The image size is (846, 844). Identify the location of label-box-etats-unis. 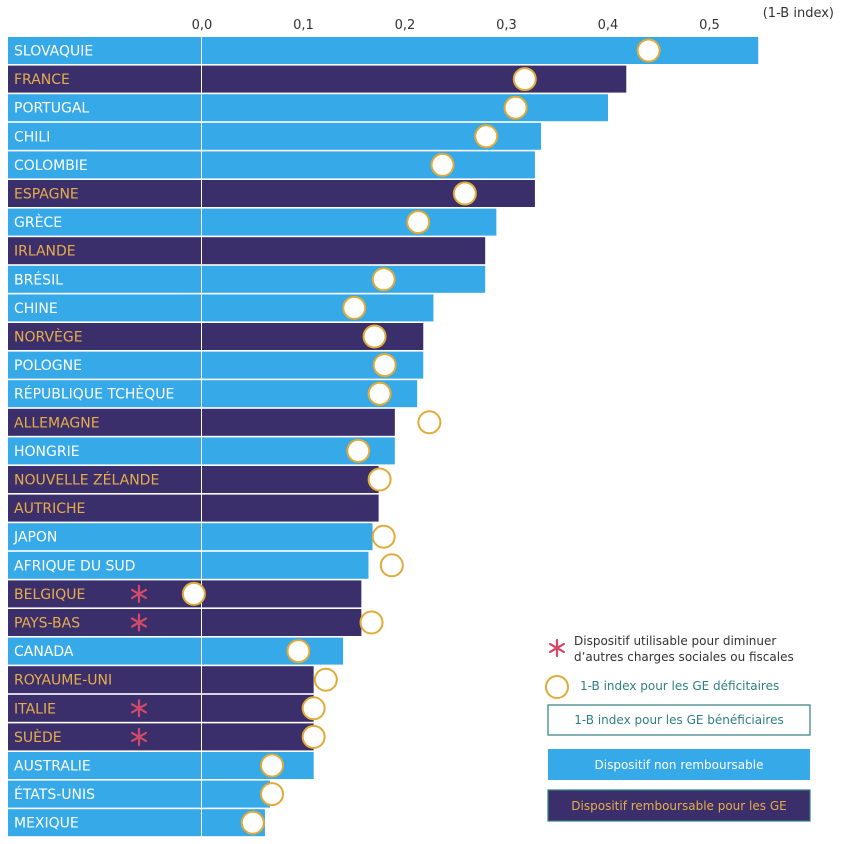
(104, 794).